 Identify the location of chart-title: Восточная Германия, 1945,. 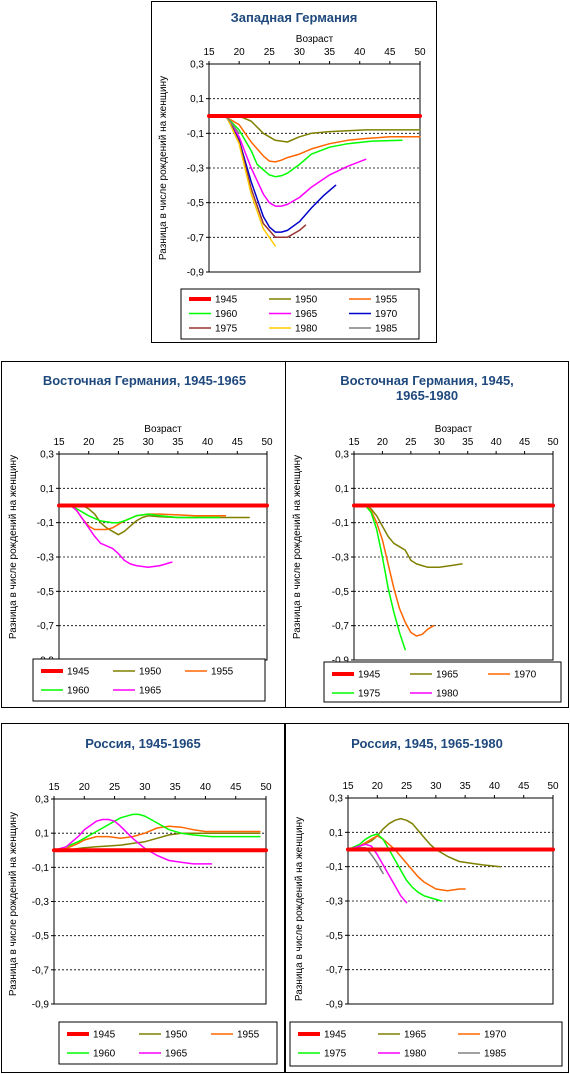
(427, 380).